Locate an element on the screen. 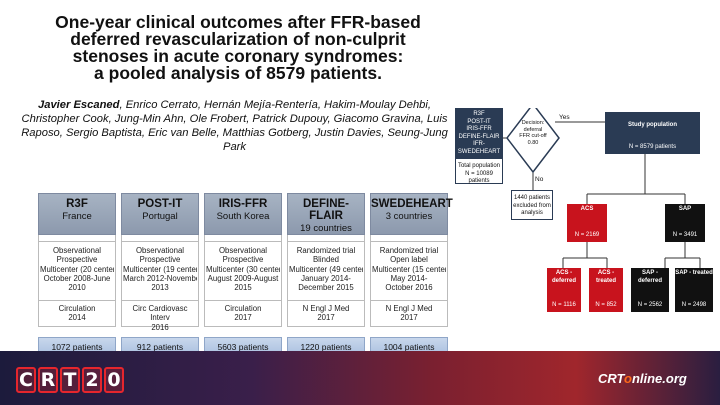 The width and height of the screenshot is (720, 405). yes-label: Yes is located at coordinates (564, 117).